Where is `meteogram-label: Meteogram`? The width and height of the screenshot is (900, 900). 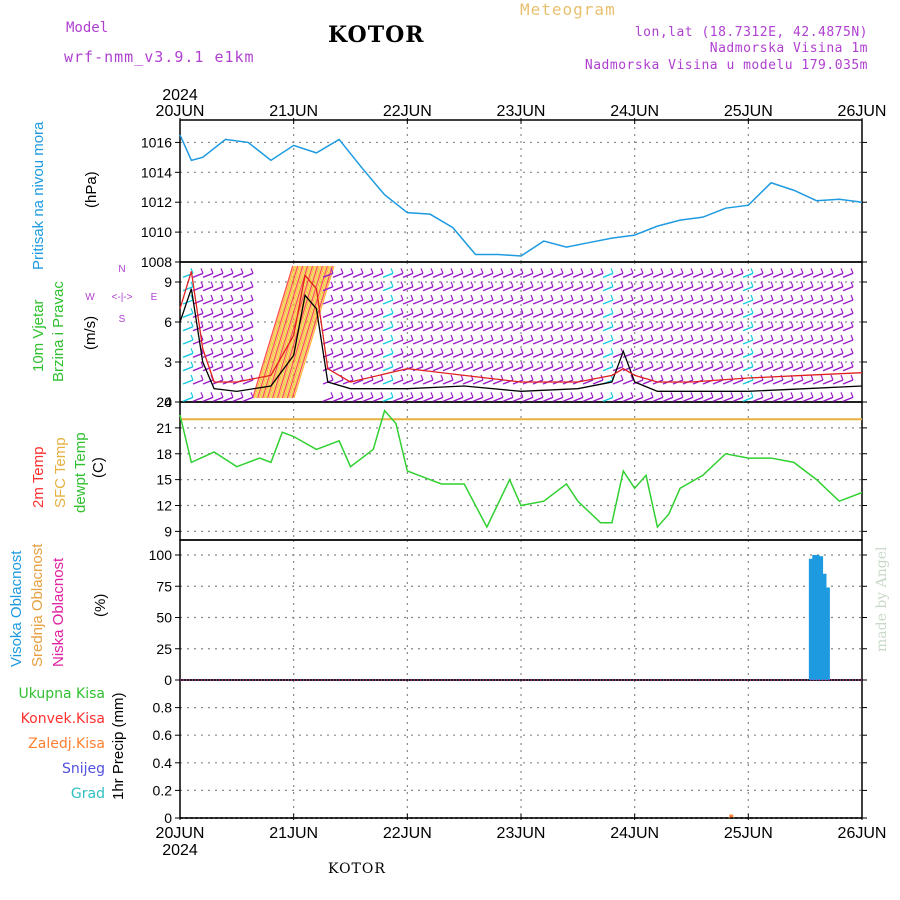
meteogram-label: Meteogram is located at coordinates (568, 9).